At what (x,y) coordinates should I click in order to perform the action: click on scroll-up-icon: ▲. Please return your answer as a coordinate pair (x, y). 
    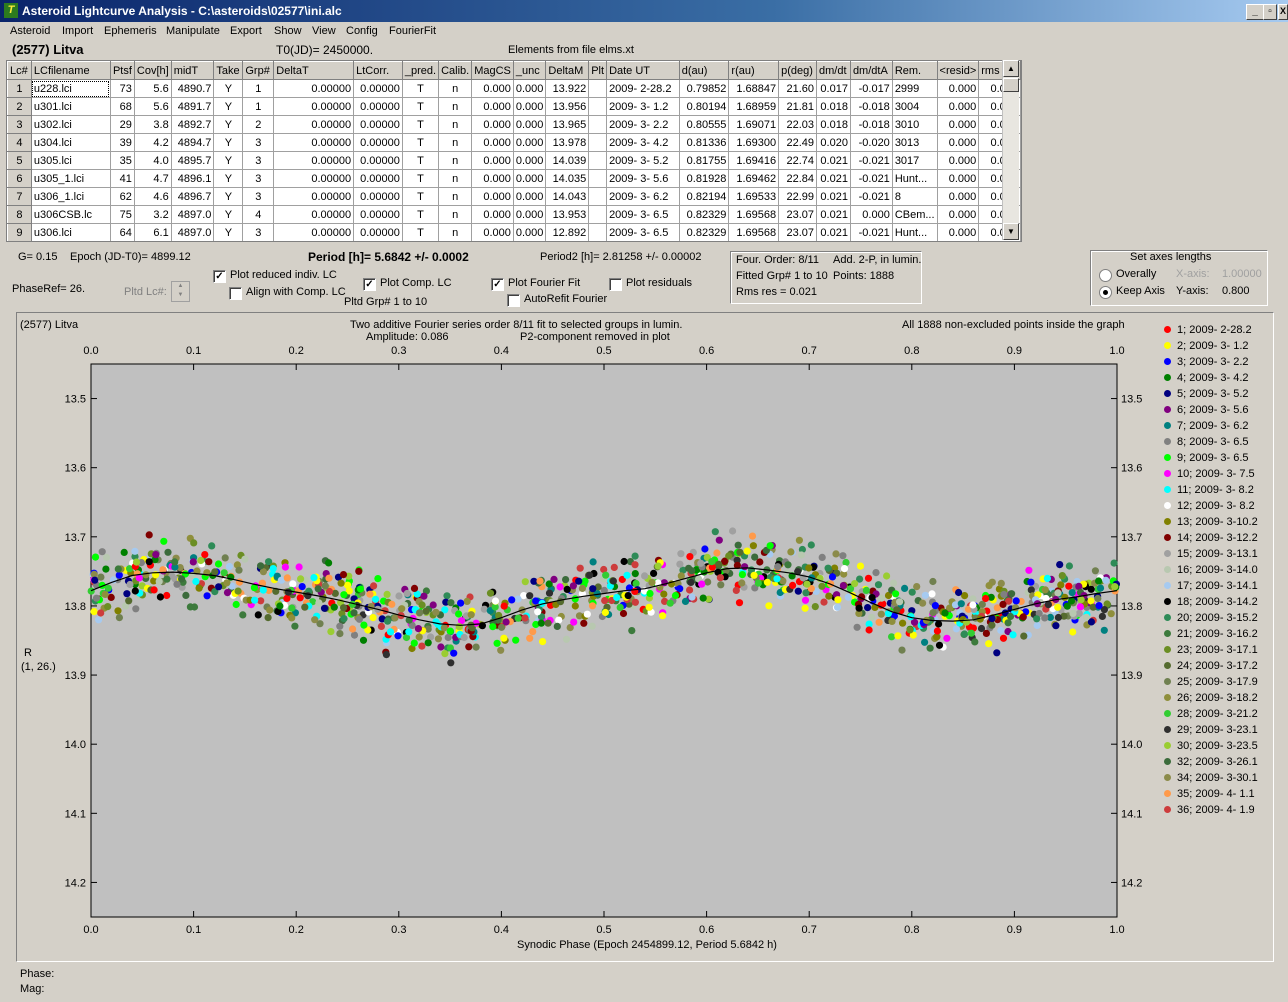
    Looking at the image, I should click on (1011, 68).